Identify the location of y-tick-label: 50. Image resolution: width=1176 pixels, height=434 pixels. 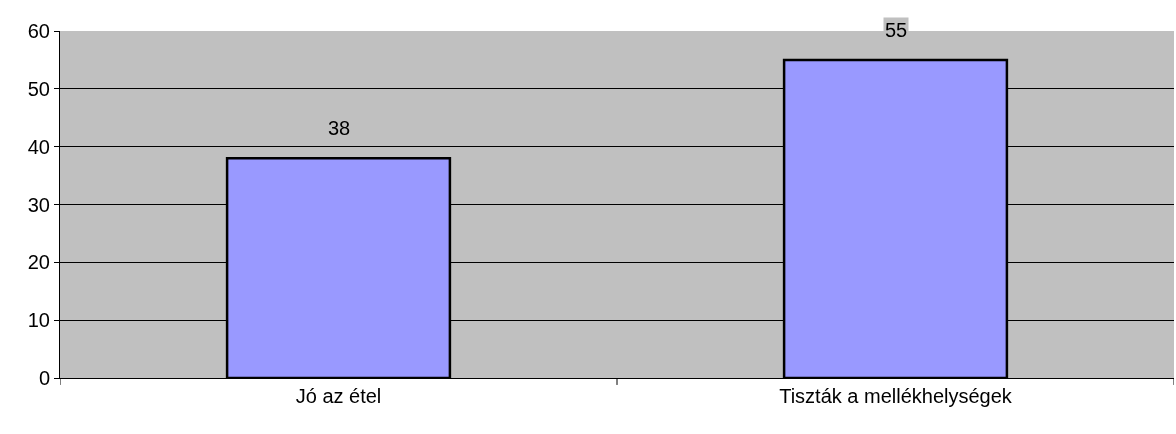
(38, 88).